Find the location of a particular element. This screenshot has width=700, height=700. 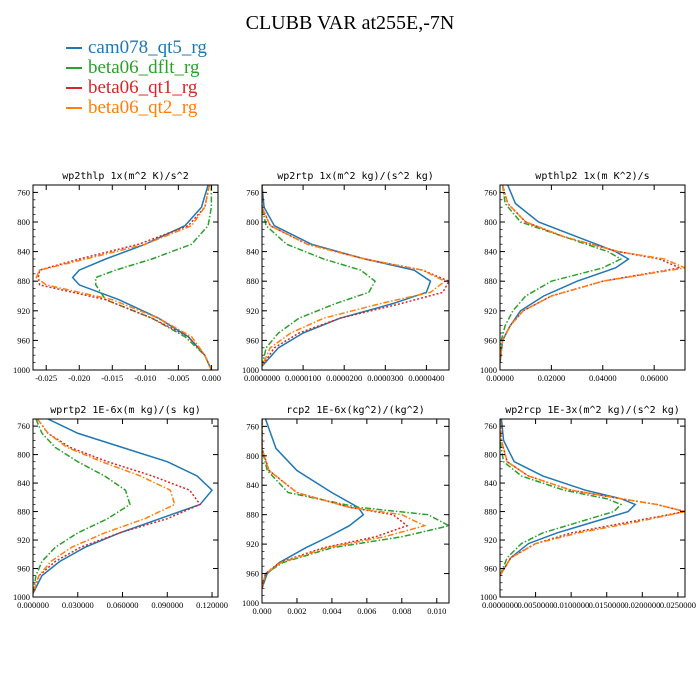

x-tick-label-1-2: 0.0000200 is located at coordinates (344, 378).